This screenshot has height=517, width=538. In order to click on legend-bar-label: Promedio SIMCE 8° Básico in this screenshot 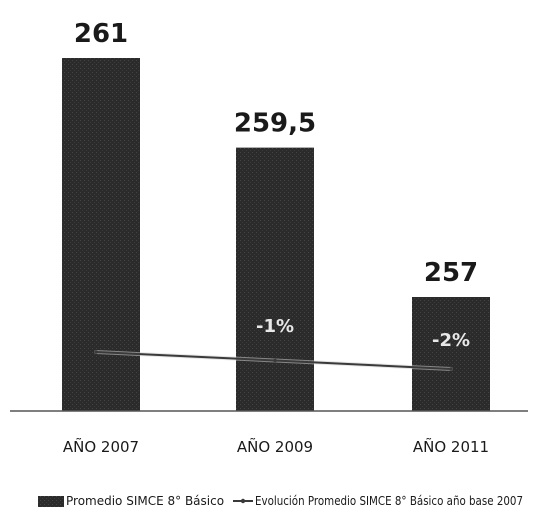, I will do `click(145, 501)`.